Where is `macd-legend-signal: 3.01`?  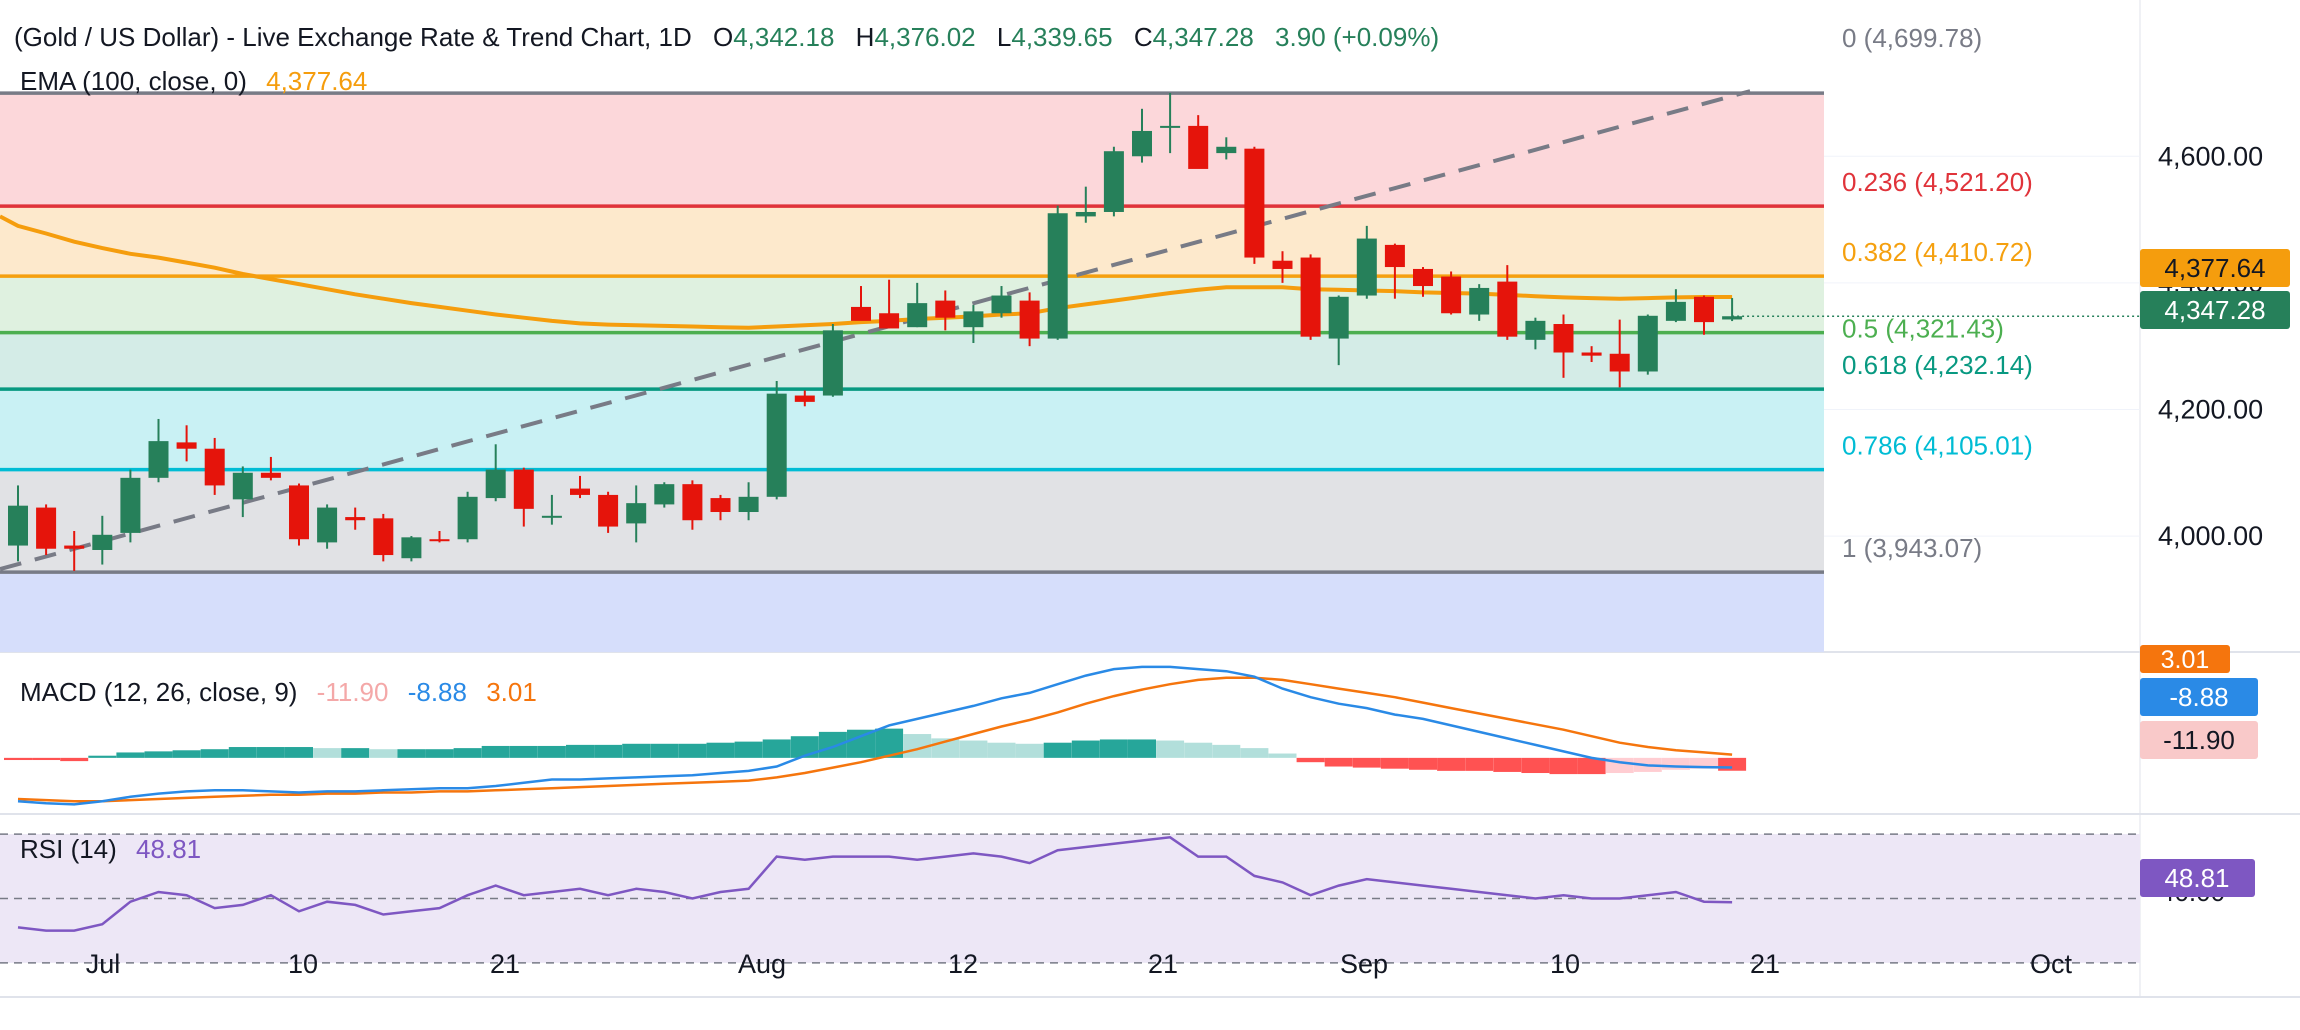
macd-legend-signal: 3.01 is located at coordinates (511, 692).